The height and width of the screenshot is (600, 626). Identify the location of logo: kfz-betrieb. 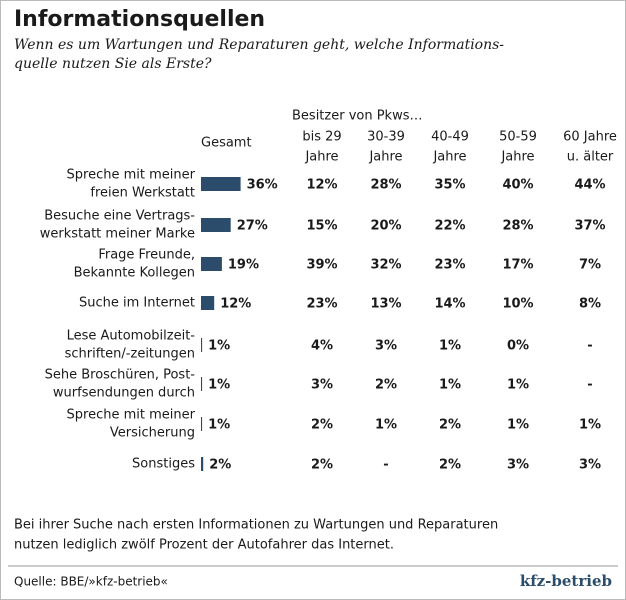
(566, 581).